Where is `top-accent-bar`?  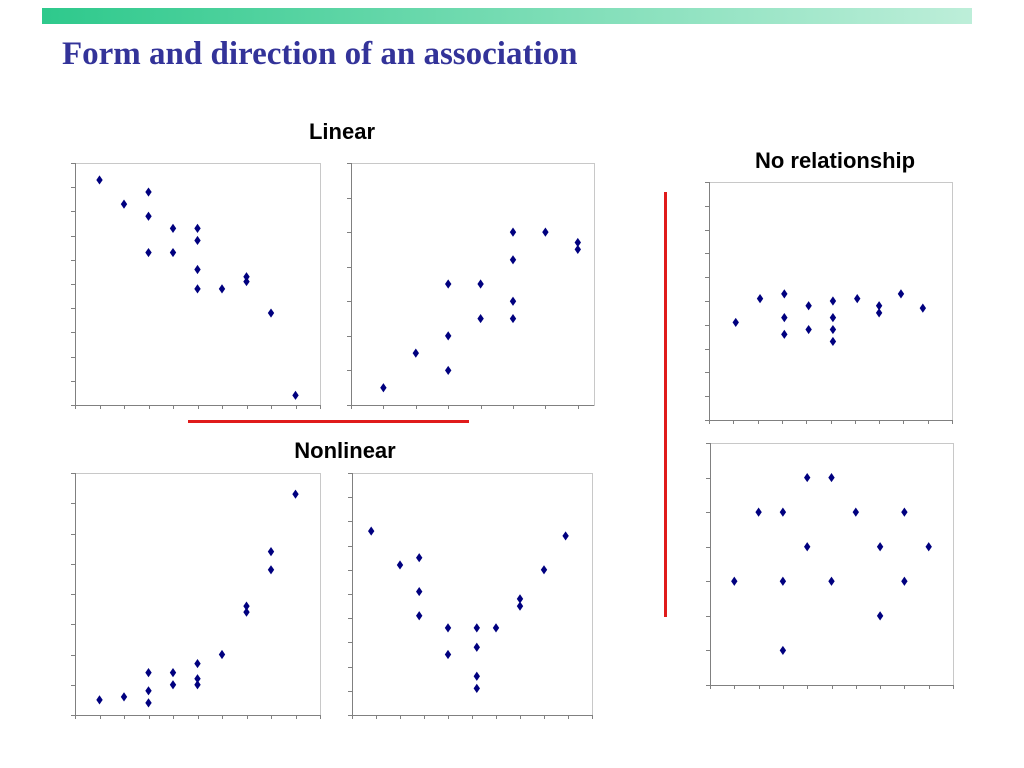
top-accent-bar is located at coordinates (507, 16).